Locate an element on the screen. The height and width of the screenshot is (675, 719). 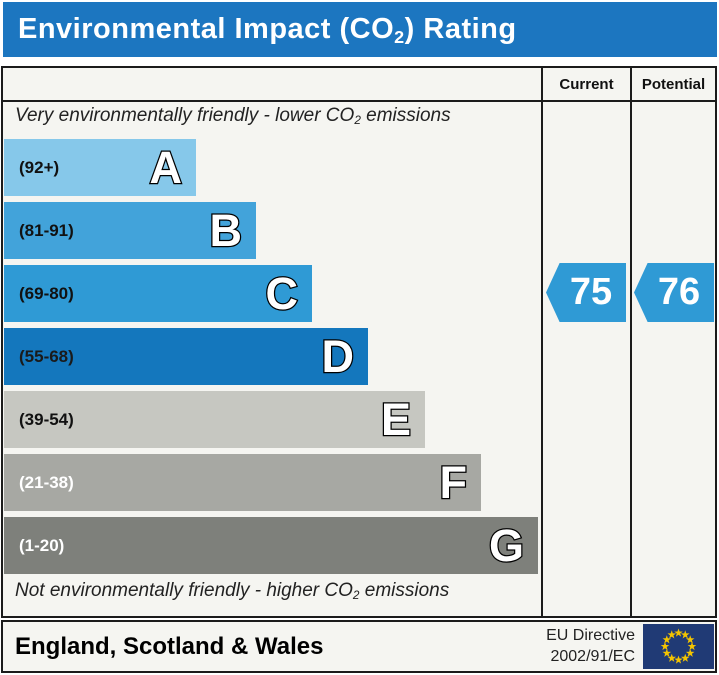
eu-flag-icon is located at coordinates (678, 646).